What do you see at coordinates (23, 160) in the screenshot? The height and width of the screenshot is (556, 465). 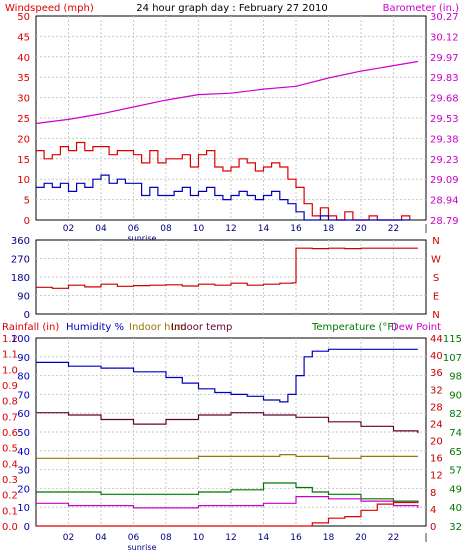 I see `windspeed-tick-label: 15` at bounding box center [23, 160].